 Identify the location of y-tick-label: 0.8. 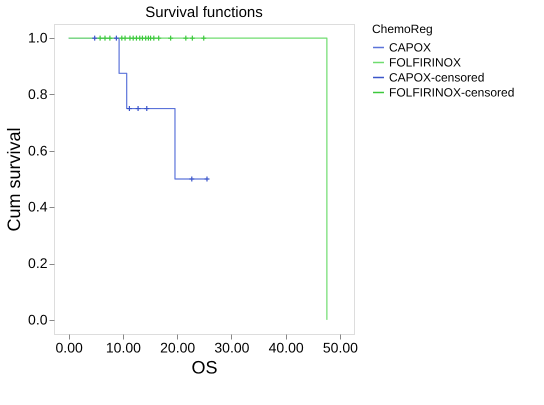
(38, 94).